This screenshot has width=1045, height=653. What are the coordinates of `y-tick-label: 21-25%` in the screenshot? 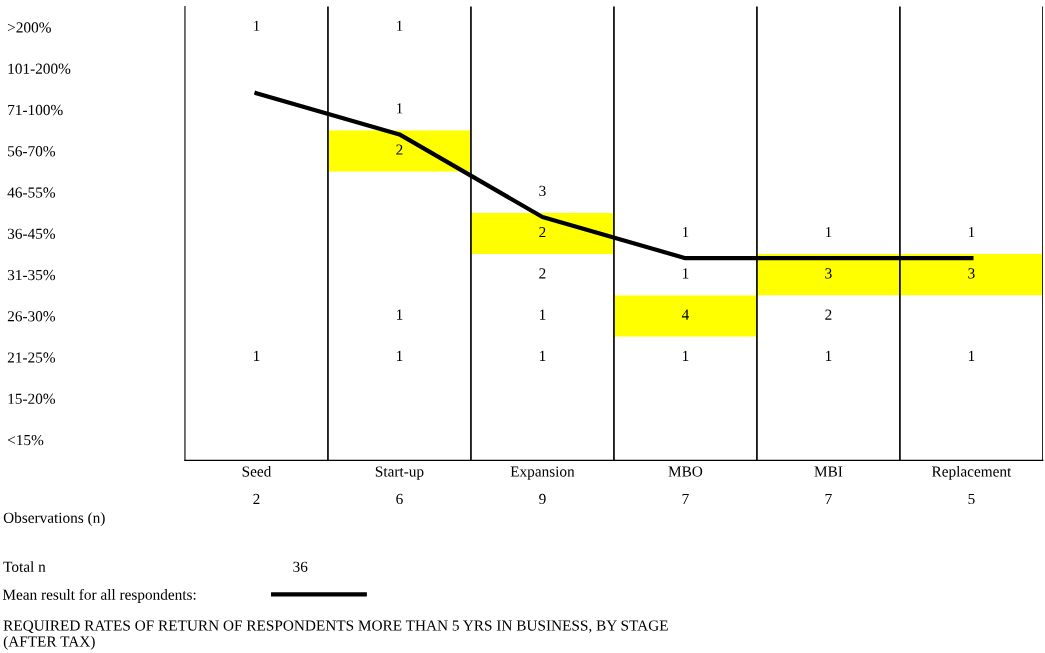 It's located at (31, 357).